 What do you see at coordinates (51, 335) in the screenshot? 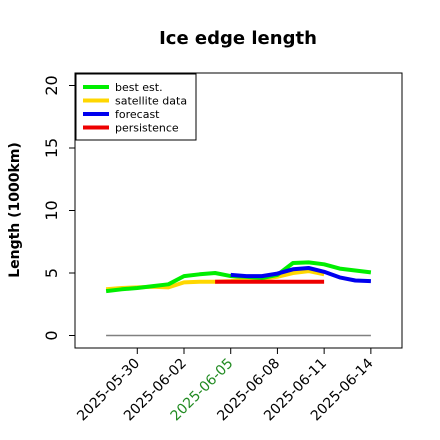
I see `y-tick-label: 0` at bounding box center [51, 335].